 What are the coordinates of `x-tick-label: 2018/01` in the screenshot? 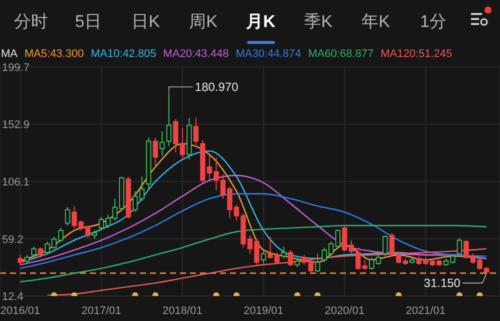 It's located at (182, 311).